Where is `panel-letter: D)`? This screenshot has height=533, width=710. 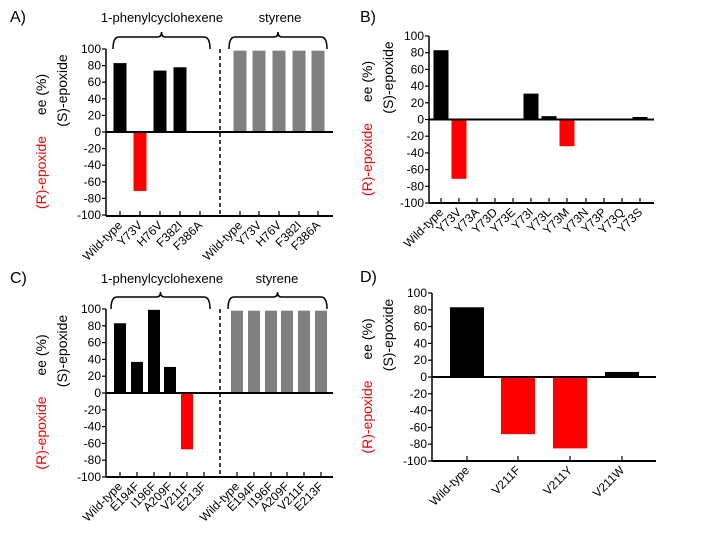
panel-letter: D) is located at coordinates (368, 277).